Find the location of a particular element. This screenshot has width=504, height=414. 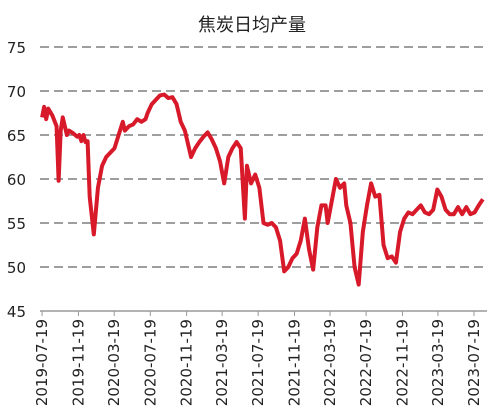

x-tick-label: 2020-03-19 is located at coordinates (114, 362).